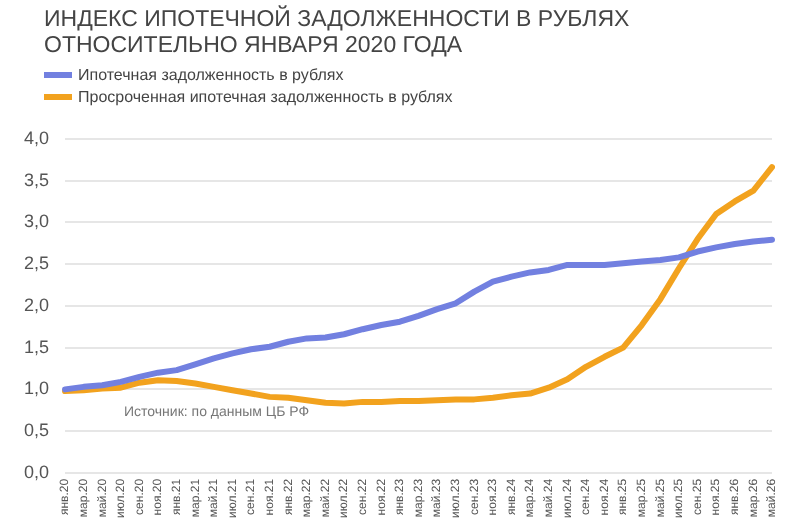 The width and height of the screenshot is (800, 528). Describe the element at coordinates (338, 34) in the screenshot. I see `chart-title: ИНДЕКС ИПОТЕЧНОЙ ЗАДОЛЖЕННОСТИ В РУБЛЯХ ОТНОСИТЕЛЬНО ЯНВАРЯ 2020 ГОДА` at that location.